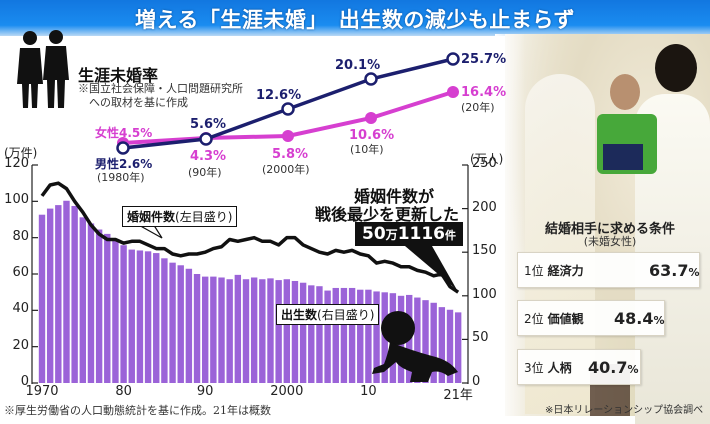  What do you see at coordinates (279, 95) in the screenshot?
I see `male-2000-label: 12.6%` at bounding box center [279, 95].